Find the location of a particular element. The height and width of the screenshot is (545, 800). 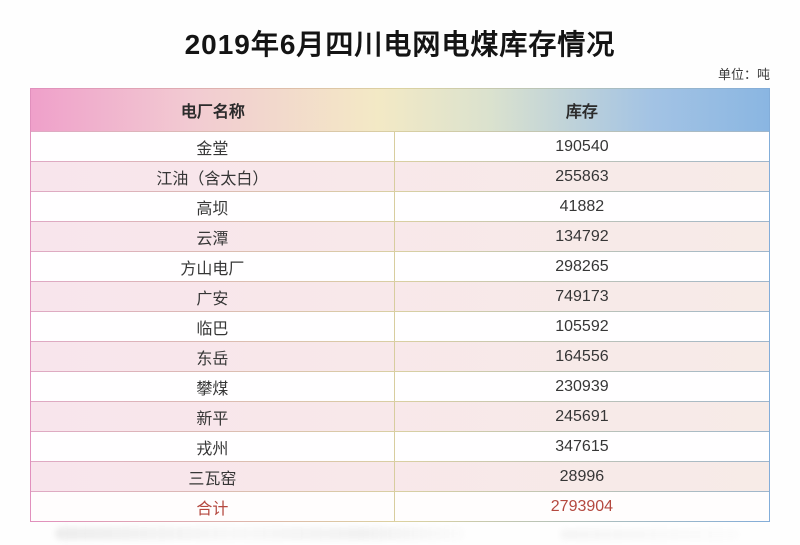

plant-name-cell: 广安 is located at coordinates (213, 296).